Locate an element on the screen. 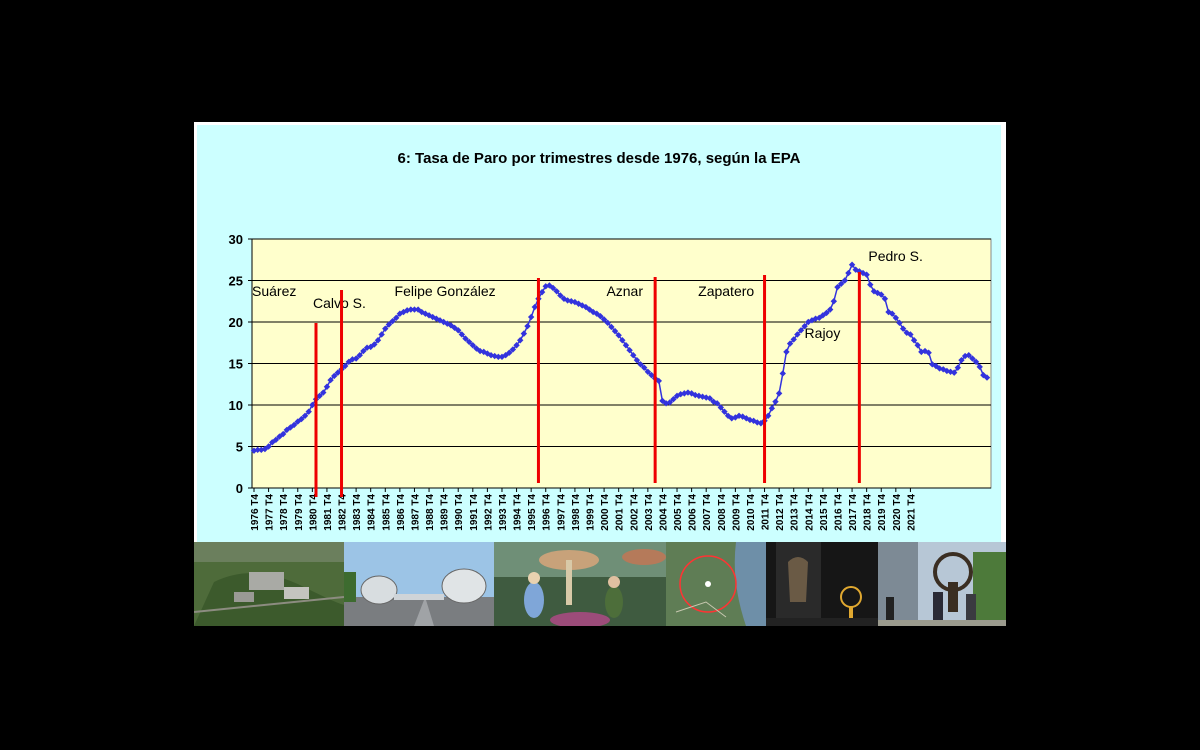 The height and width of the screenshot is (750, 1200). x-tick-label: 1991 T4 is located at coordinates (474, 512).